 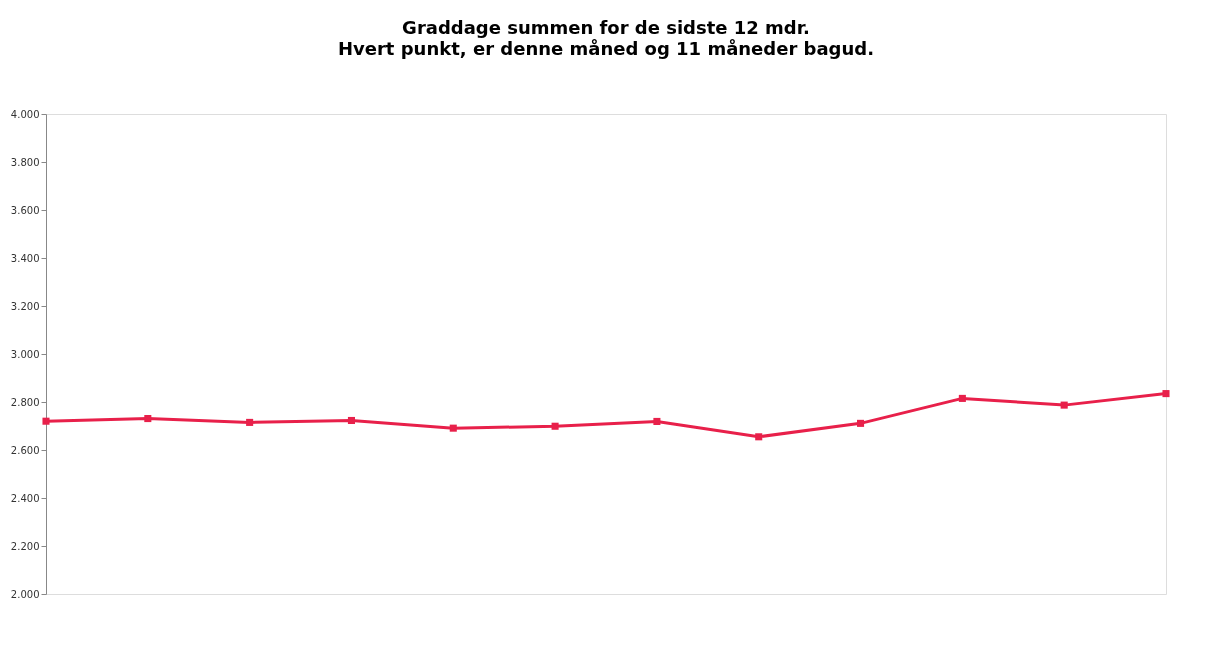 What do you see at coordinates (25, 498) in the screenshot?
I see `y-tick-label: 2.400` at bounding box center [25, 498].